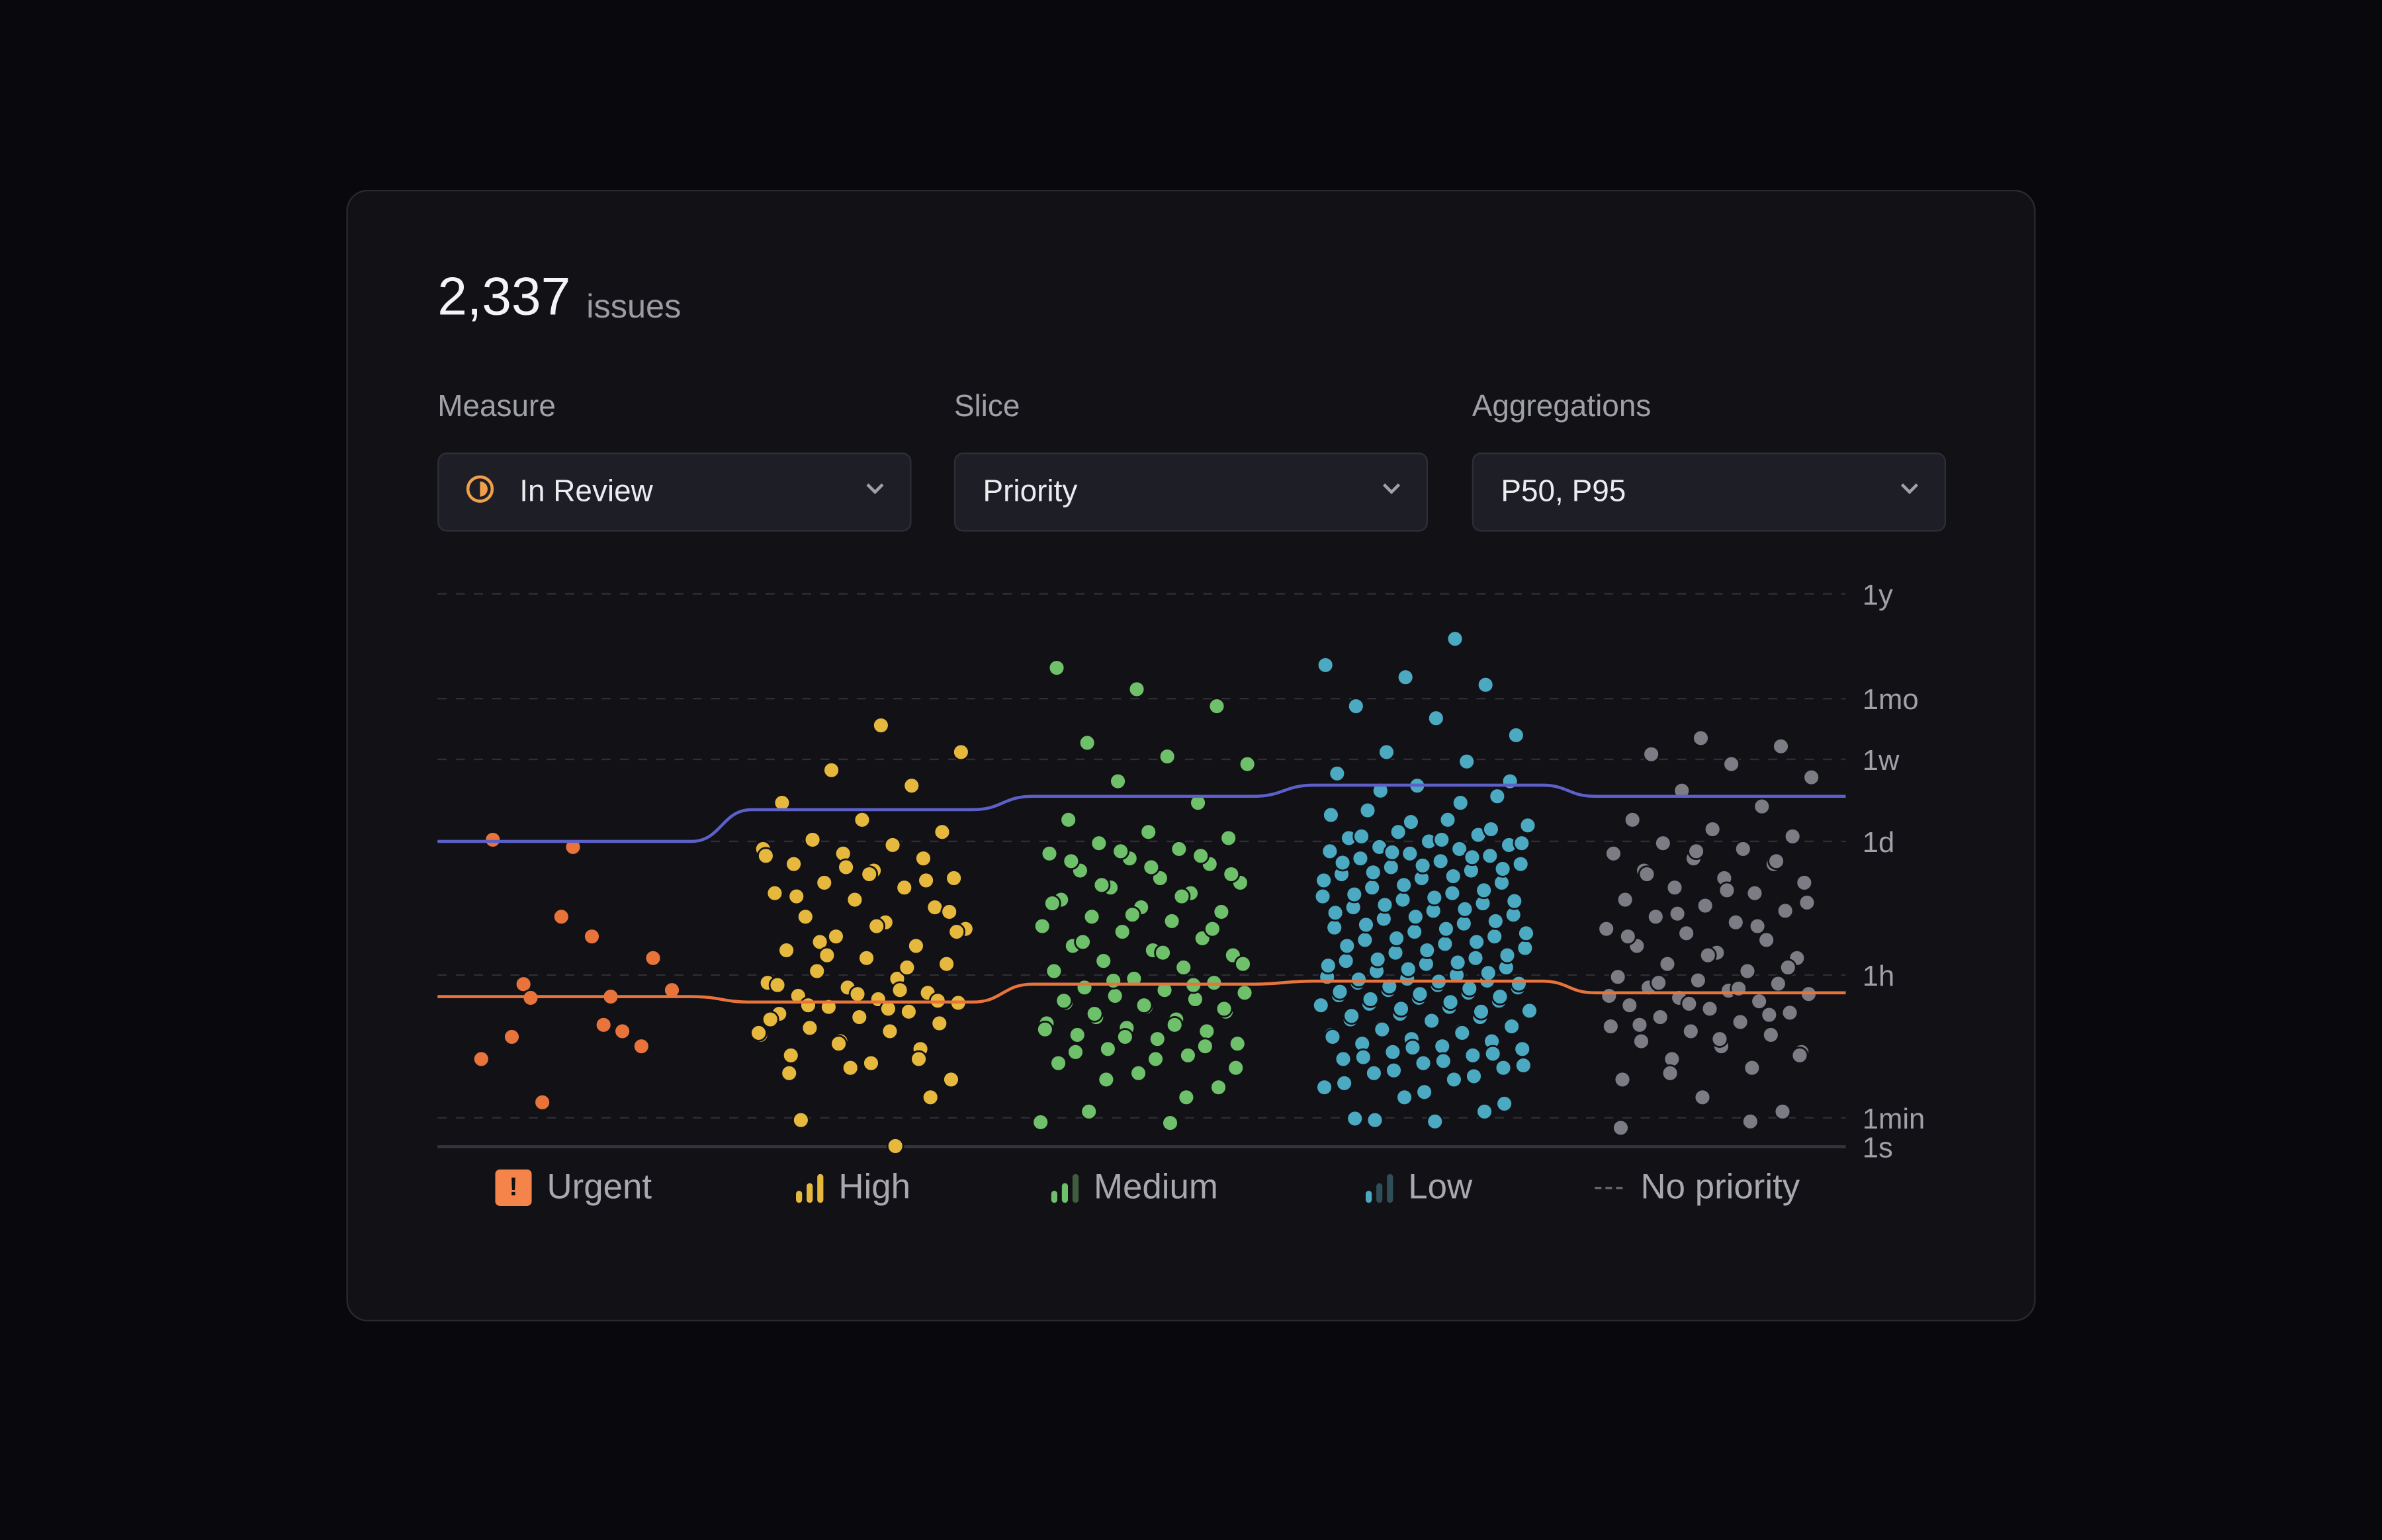 This screenshot has width=2382, height=1540. Describe the element at coordinates (1709, 492) in the screenshot. I see `aggregations-dropdown: P50, P95` at that location.